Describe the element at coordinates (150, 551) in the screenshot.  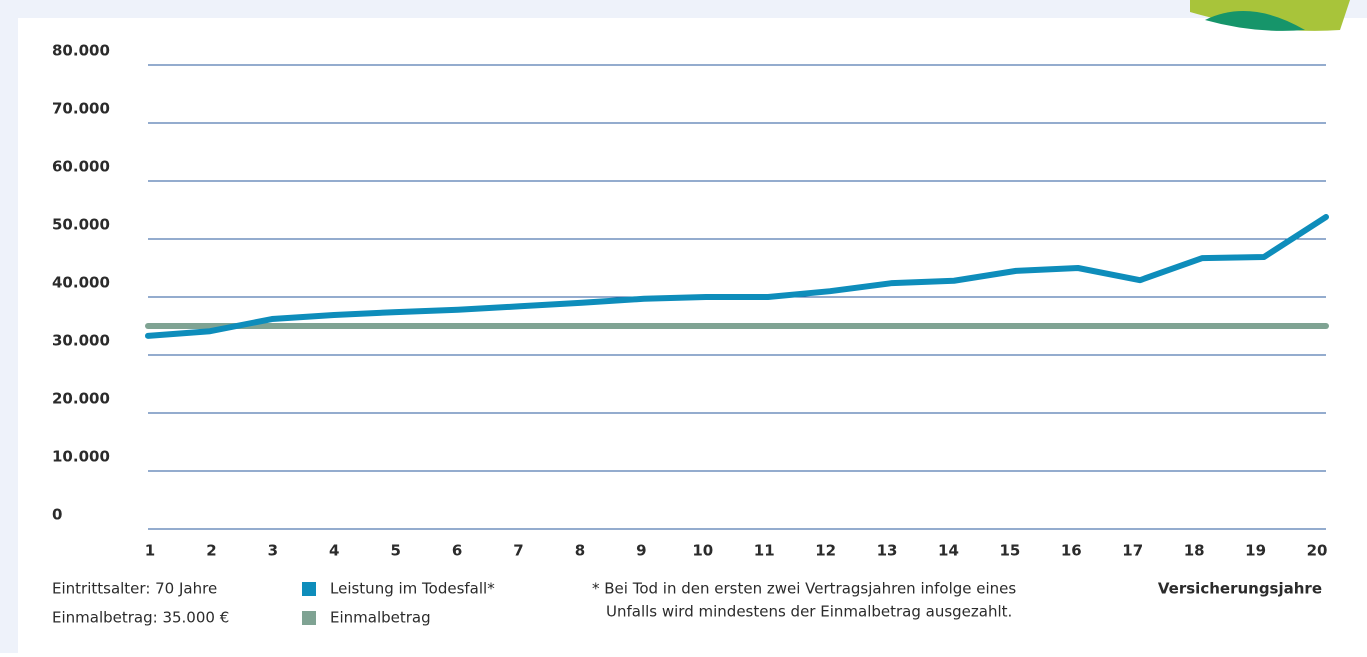
I see `x-tick-label: 1` at that location.